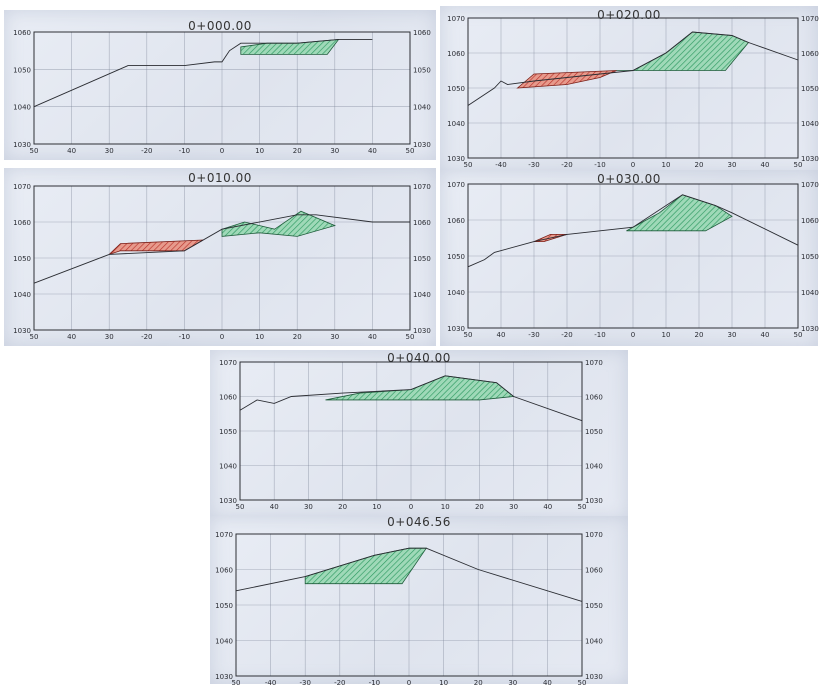  What do you see at coordinates (629, 179) in the screenshot?
I see `section-title: 0+030.00` at bounding box center [629, 179].